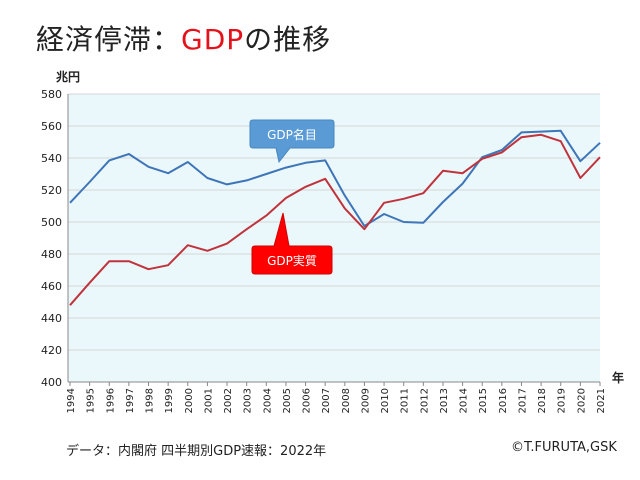 This screenshot has width=640, height=480. What do you see at coordinates (51, 286) in the screenshot?
I see `y-tick-label: 460` at bounding box center [51, 286].